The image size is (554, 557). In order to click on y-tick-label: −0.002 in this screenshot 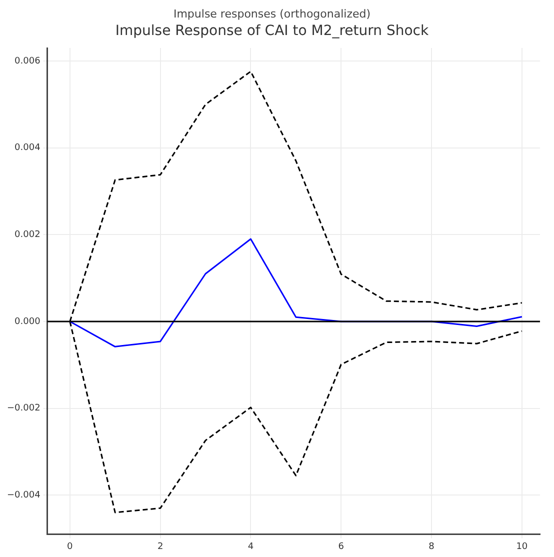, I will do `click(23, 409)`.